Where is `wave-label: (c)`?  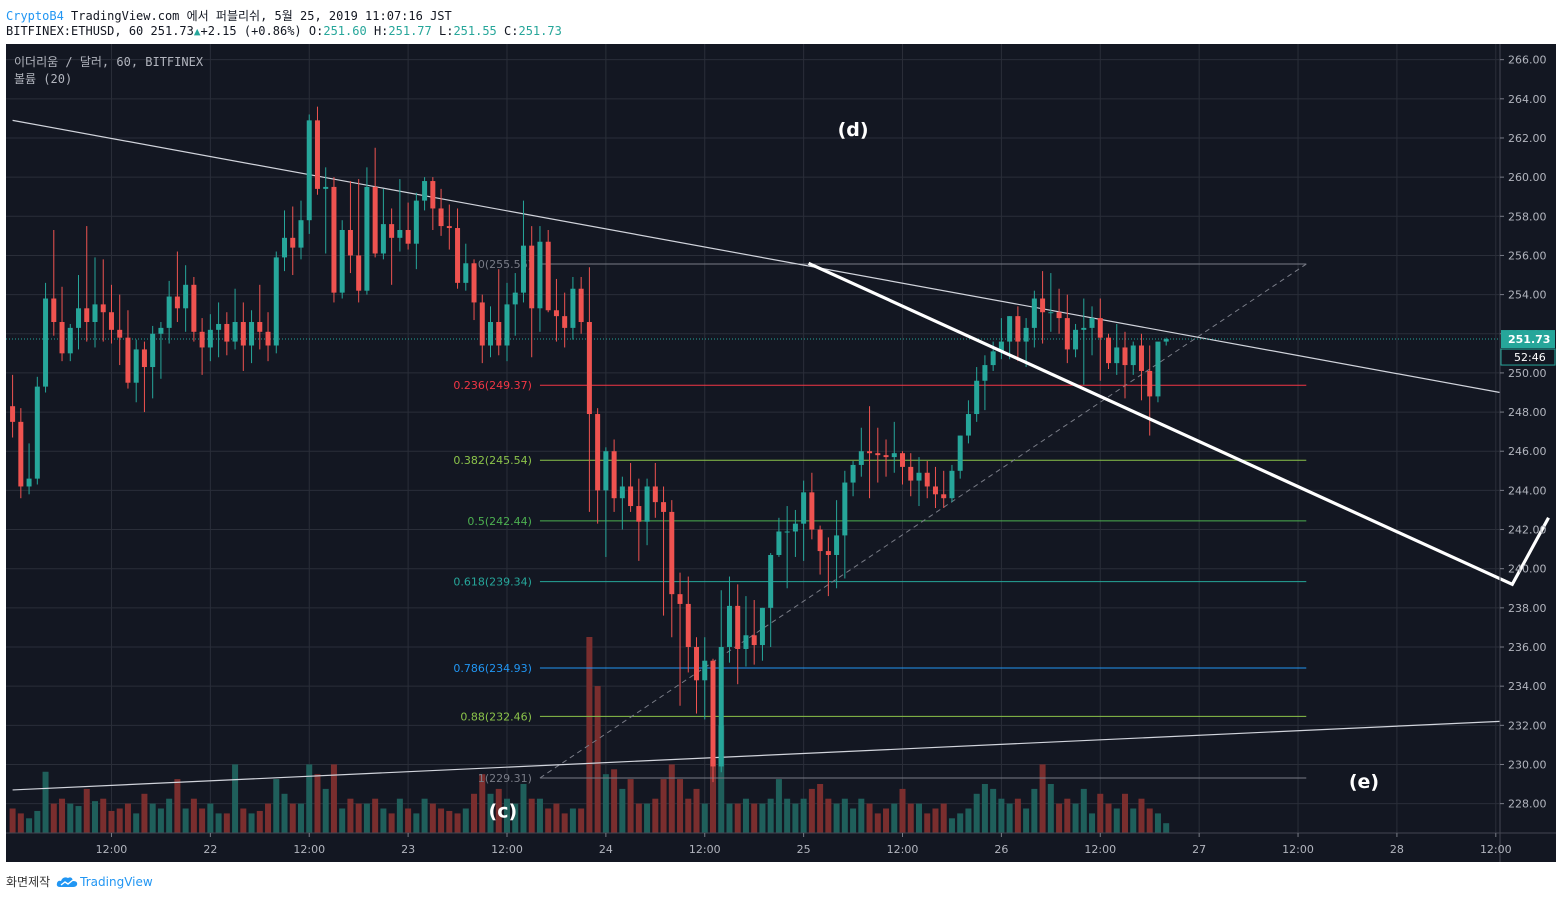
wave-label: (c) is located at coordinates (503, 811).